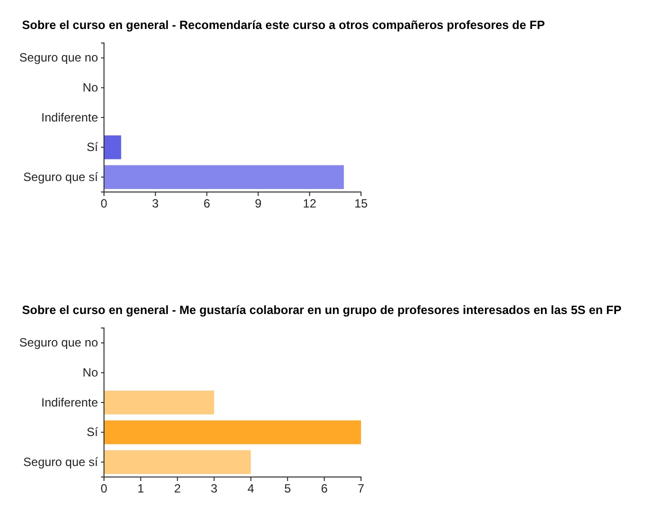 Image resolution: width=656 pixels, height=521 pixels. What do you see at coordinates (361, 203) in the screenshot?
I see `x-tick-label: 15` at bounding box center [361, 203].